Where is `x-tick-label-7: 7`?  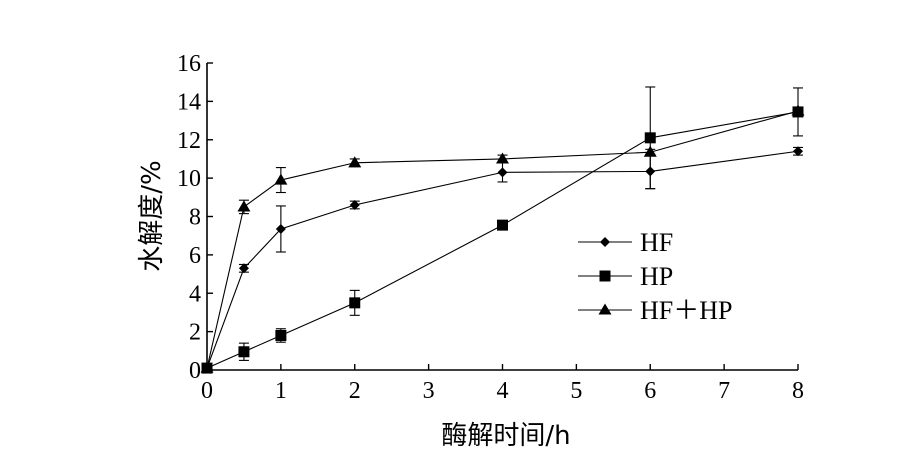
x-tick-label-7: 7 is located at coordinates (724, 391).